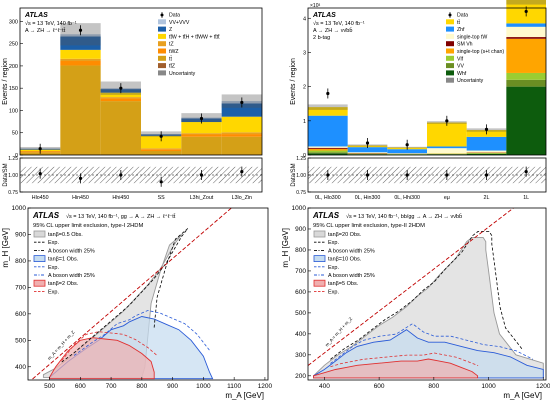 This screenshot has width=550, height=411. Describe the element at coordinates (470, 81) in the screenshot. I see `legend-label: Uncertainty` at that location.